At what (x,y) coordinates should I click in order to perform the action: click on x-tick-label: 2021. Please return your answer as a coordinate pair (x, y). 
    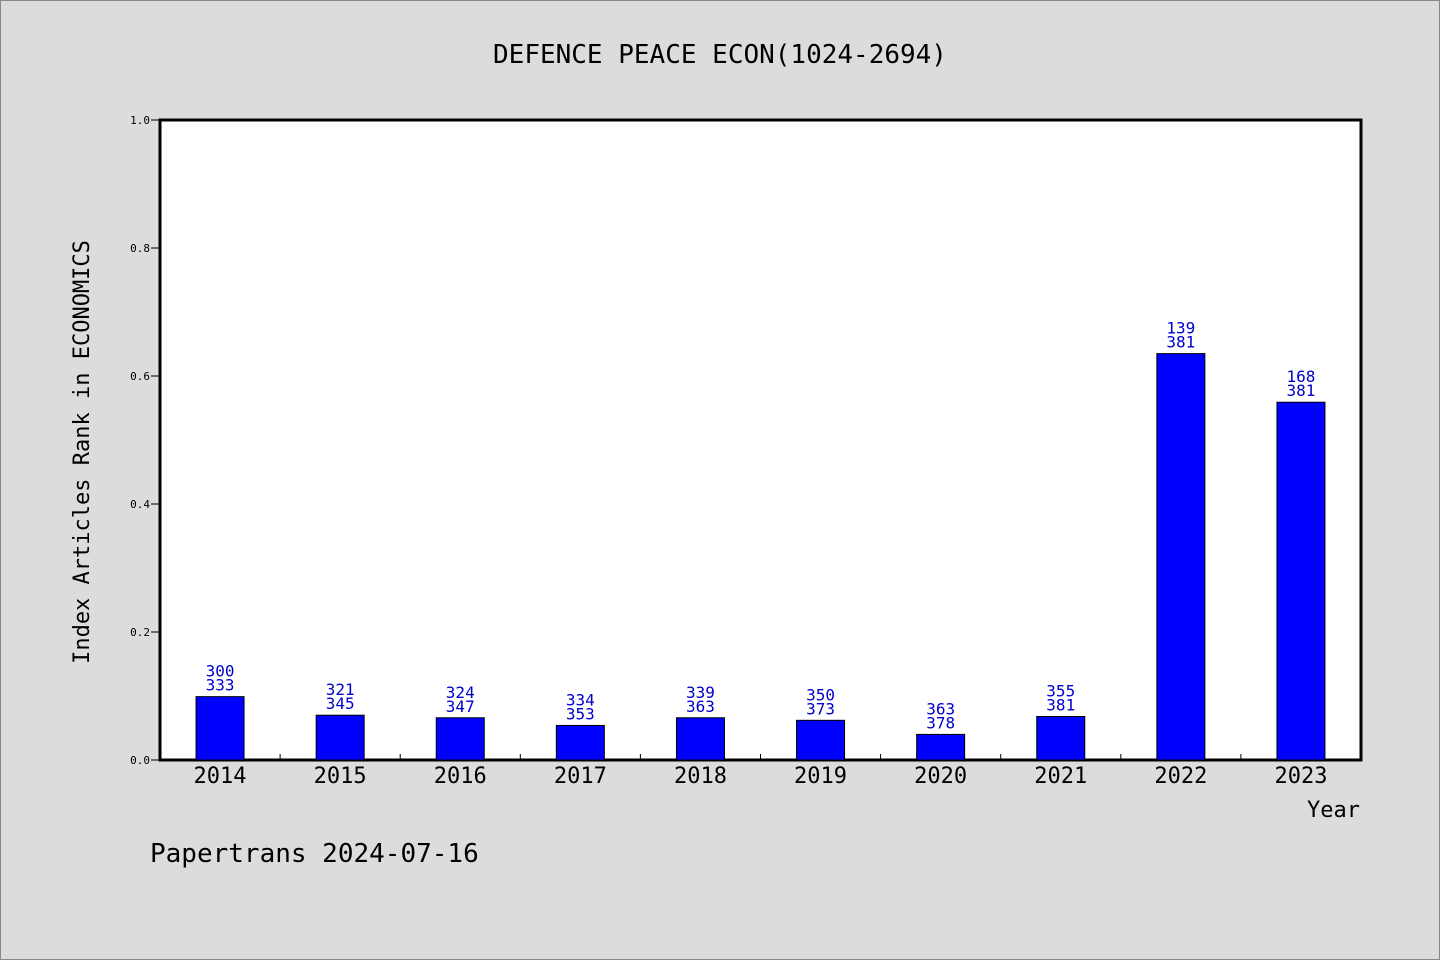
    Looking at the image, I should click on (1060, 776).